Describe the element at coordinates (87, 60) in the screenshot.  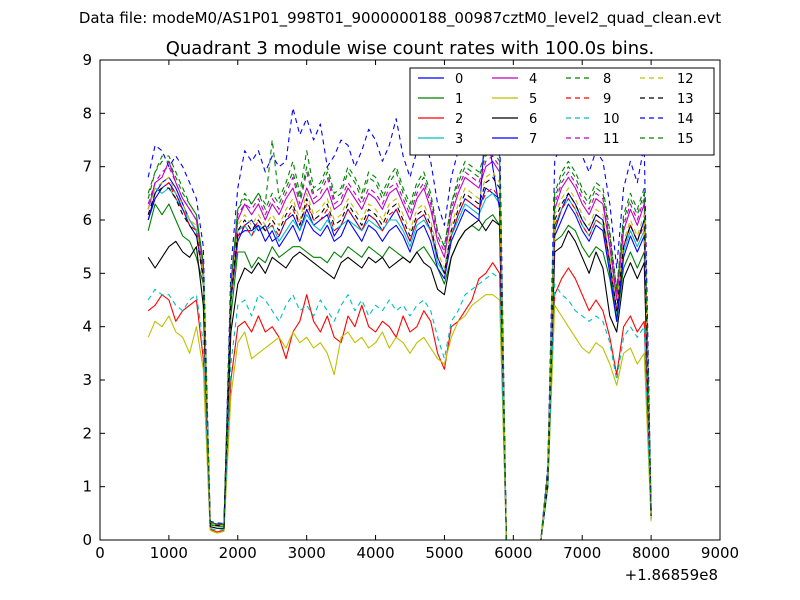
I see `y-tick-label: 9` at that location.